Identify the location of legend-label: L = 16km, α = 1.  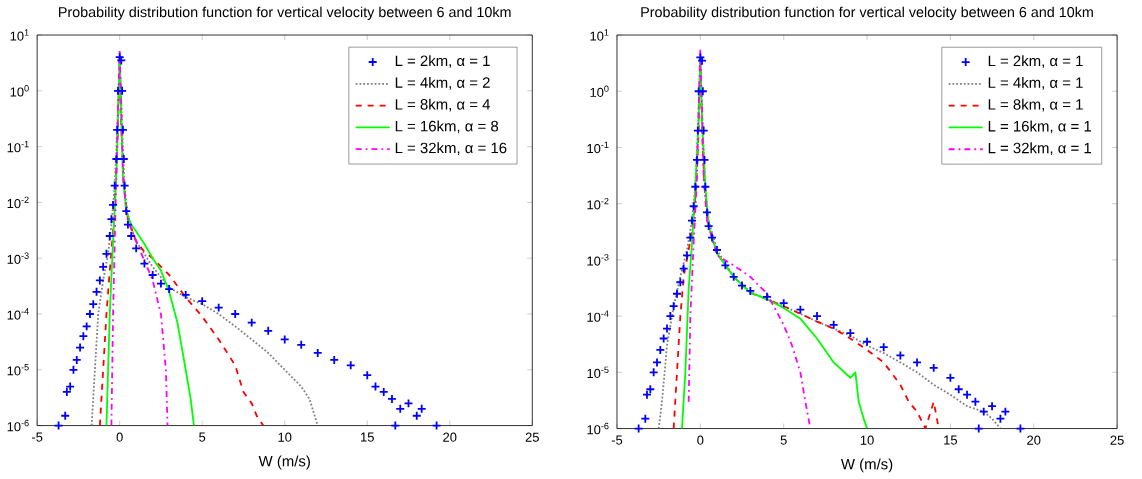
(1040, 127).